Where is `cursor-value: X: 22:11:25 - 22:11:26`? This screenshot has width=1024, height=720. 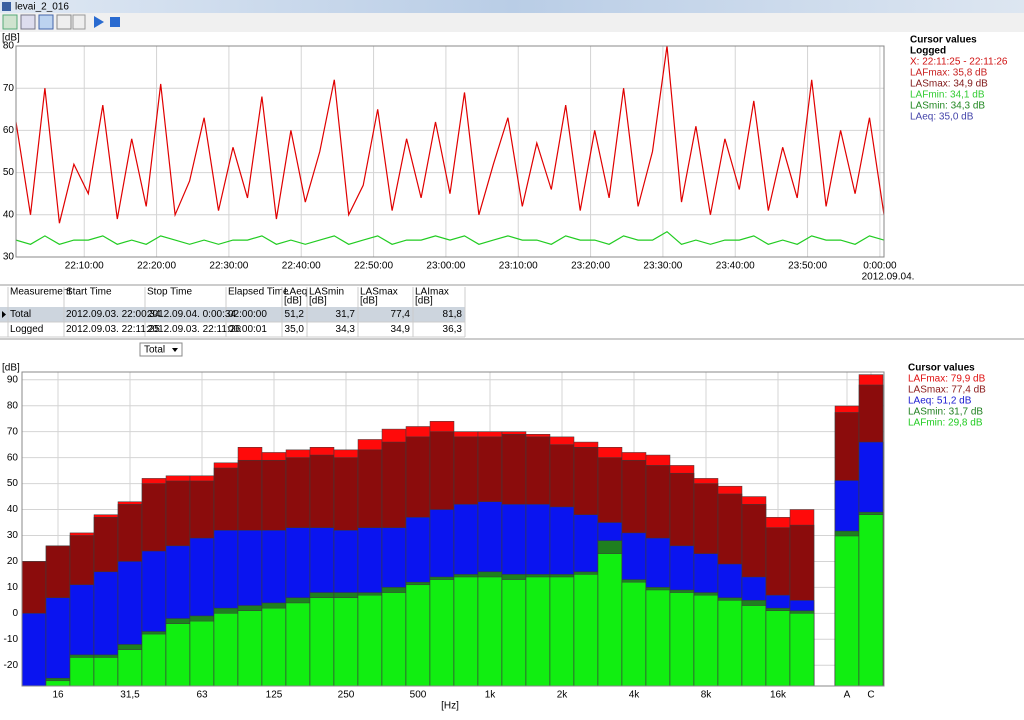
cursor-value: X: 22:11:25 - 22:11:26 is located at coordinates (959, 62).